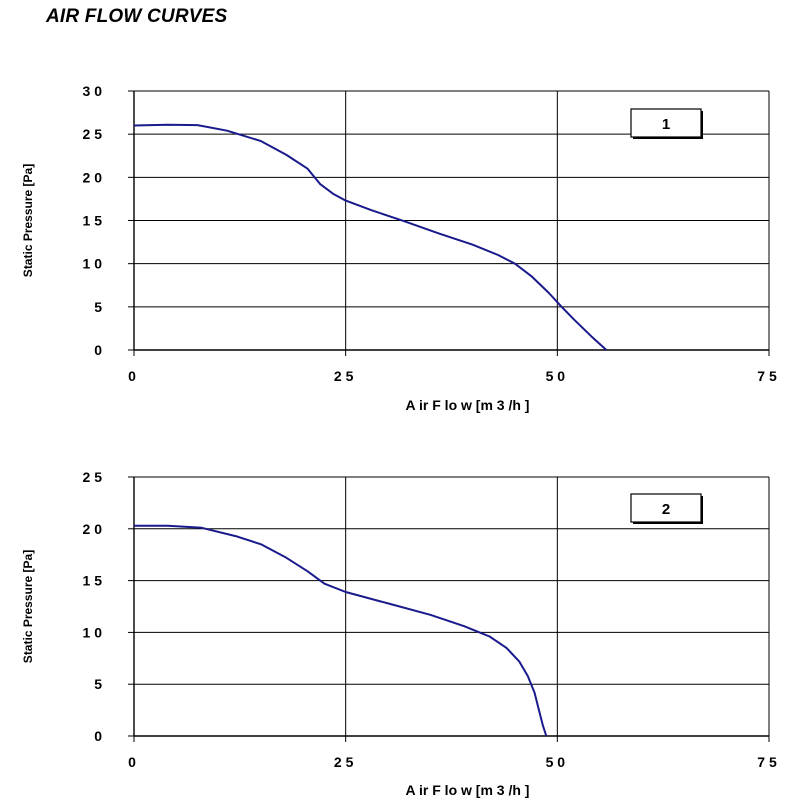 This screenshot has width=800, height=800. What do you see at coordinates (93, 581) in the screenshot?
I see `y-tick-label: 1 5` at bounding box center [93, 581].